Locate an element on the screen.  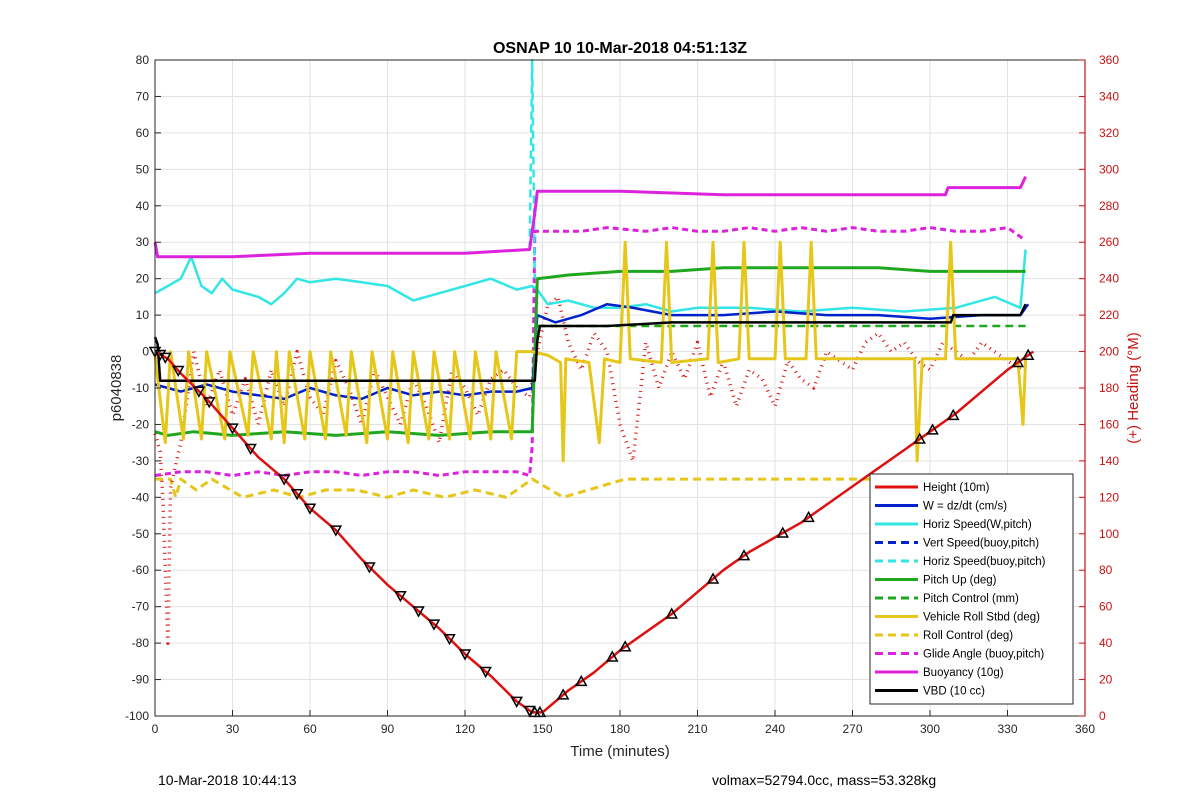
y-tick-label: -100 is located at coordinates (137, 716).